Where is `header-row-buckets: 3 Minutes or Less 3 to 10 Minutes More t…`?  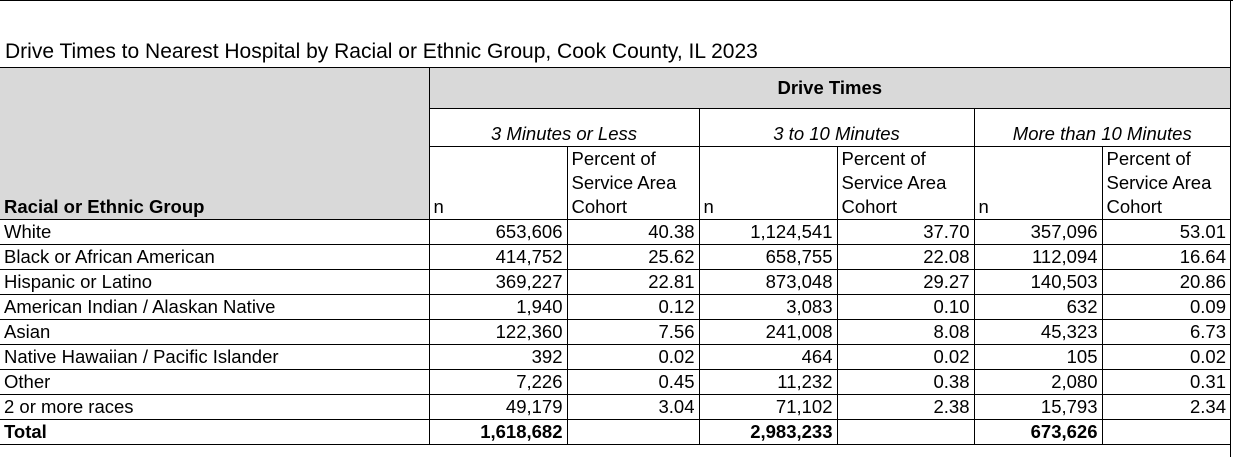 header-row-buckets: 3 Minutes or Less 3 to 10 Minutes More t… is located at coordinates (615, 127).